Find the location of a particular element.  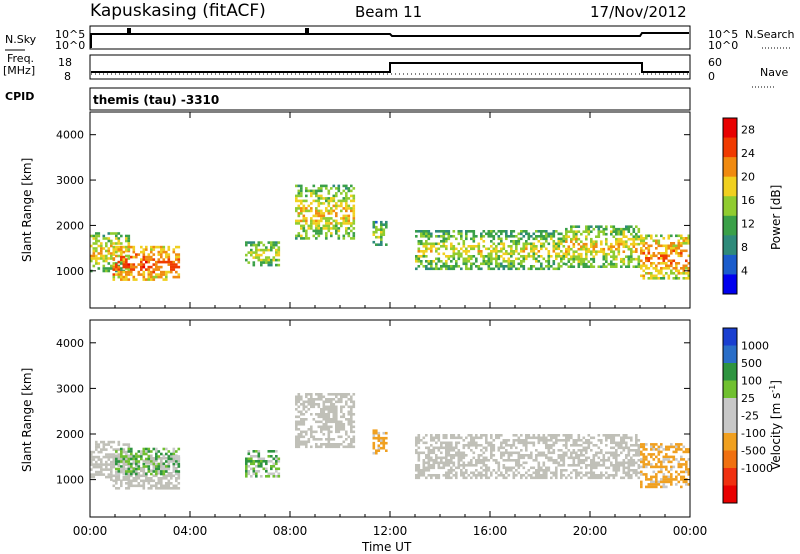

power-y-label: Slant Range [km] is located at coordinates (27, 210).